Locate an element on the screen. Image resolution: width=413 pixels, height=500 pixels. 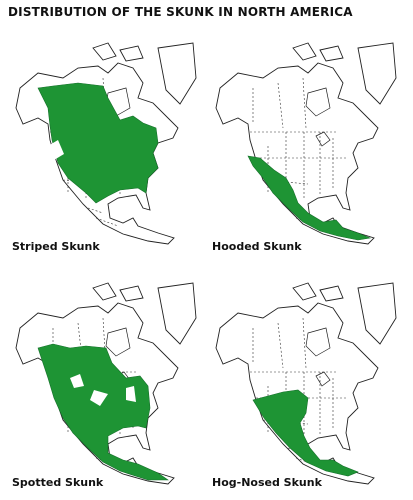
map-label: Spotted Skunk is located at coordinates (58, 482).